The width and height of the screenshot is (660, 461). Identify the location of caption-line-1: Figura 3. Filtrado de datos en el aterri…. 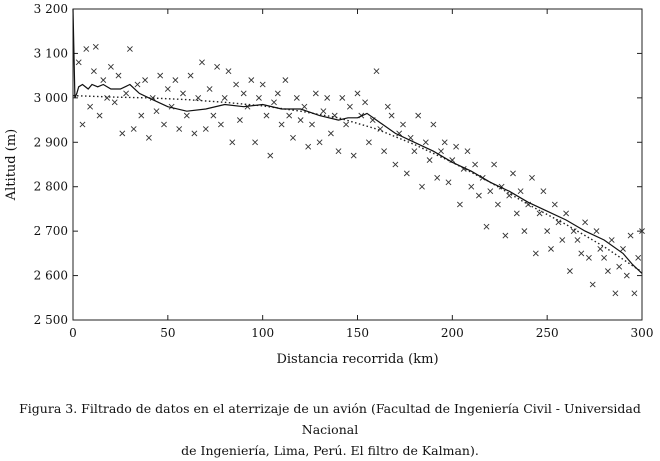
(330, 419).